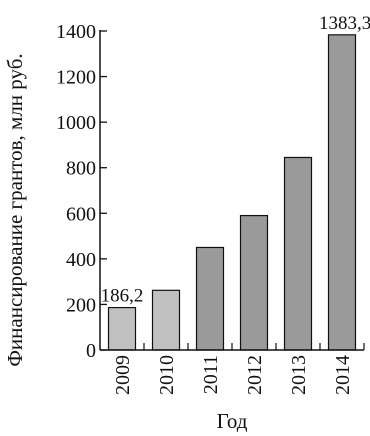 This screenshot has width=370, height=436. I want to click on bar-2011, so click(210, 298).